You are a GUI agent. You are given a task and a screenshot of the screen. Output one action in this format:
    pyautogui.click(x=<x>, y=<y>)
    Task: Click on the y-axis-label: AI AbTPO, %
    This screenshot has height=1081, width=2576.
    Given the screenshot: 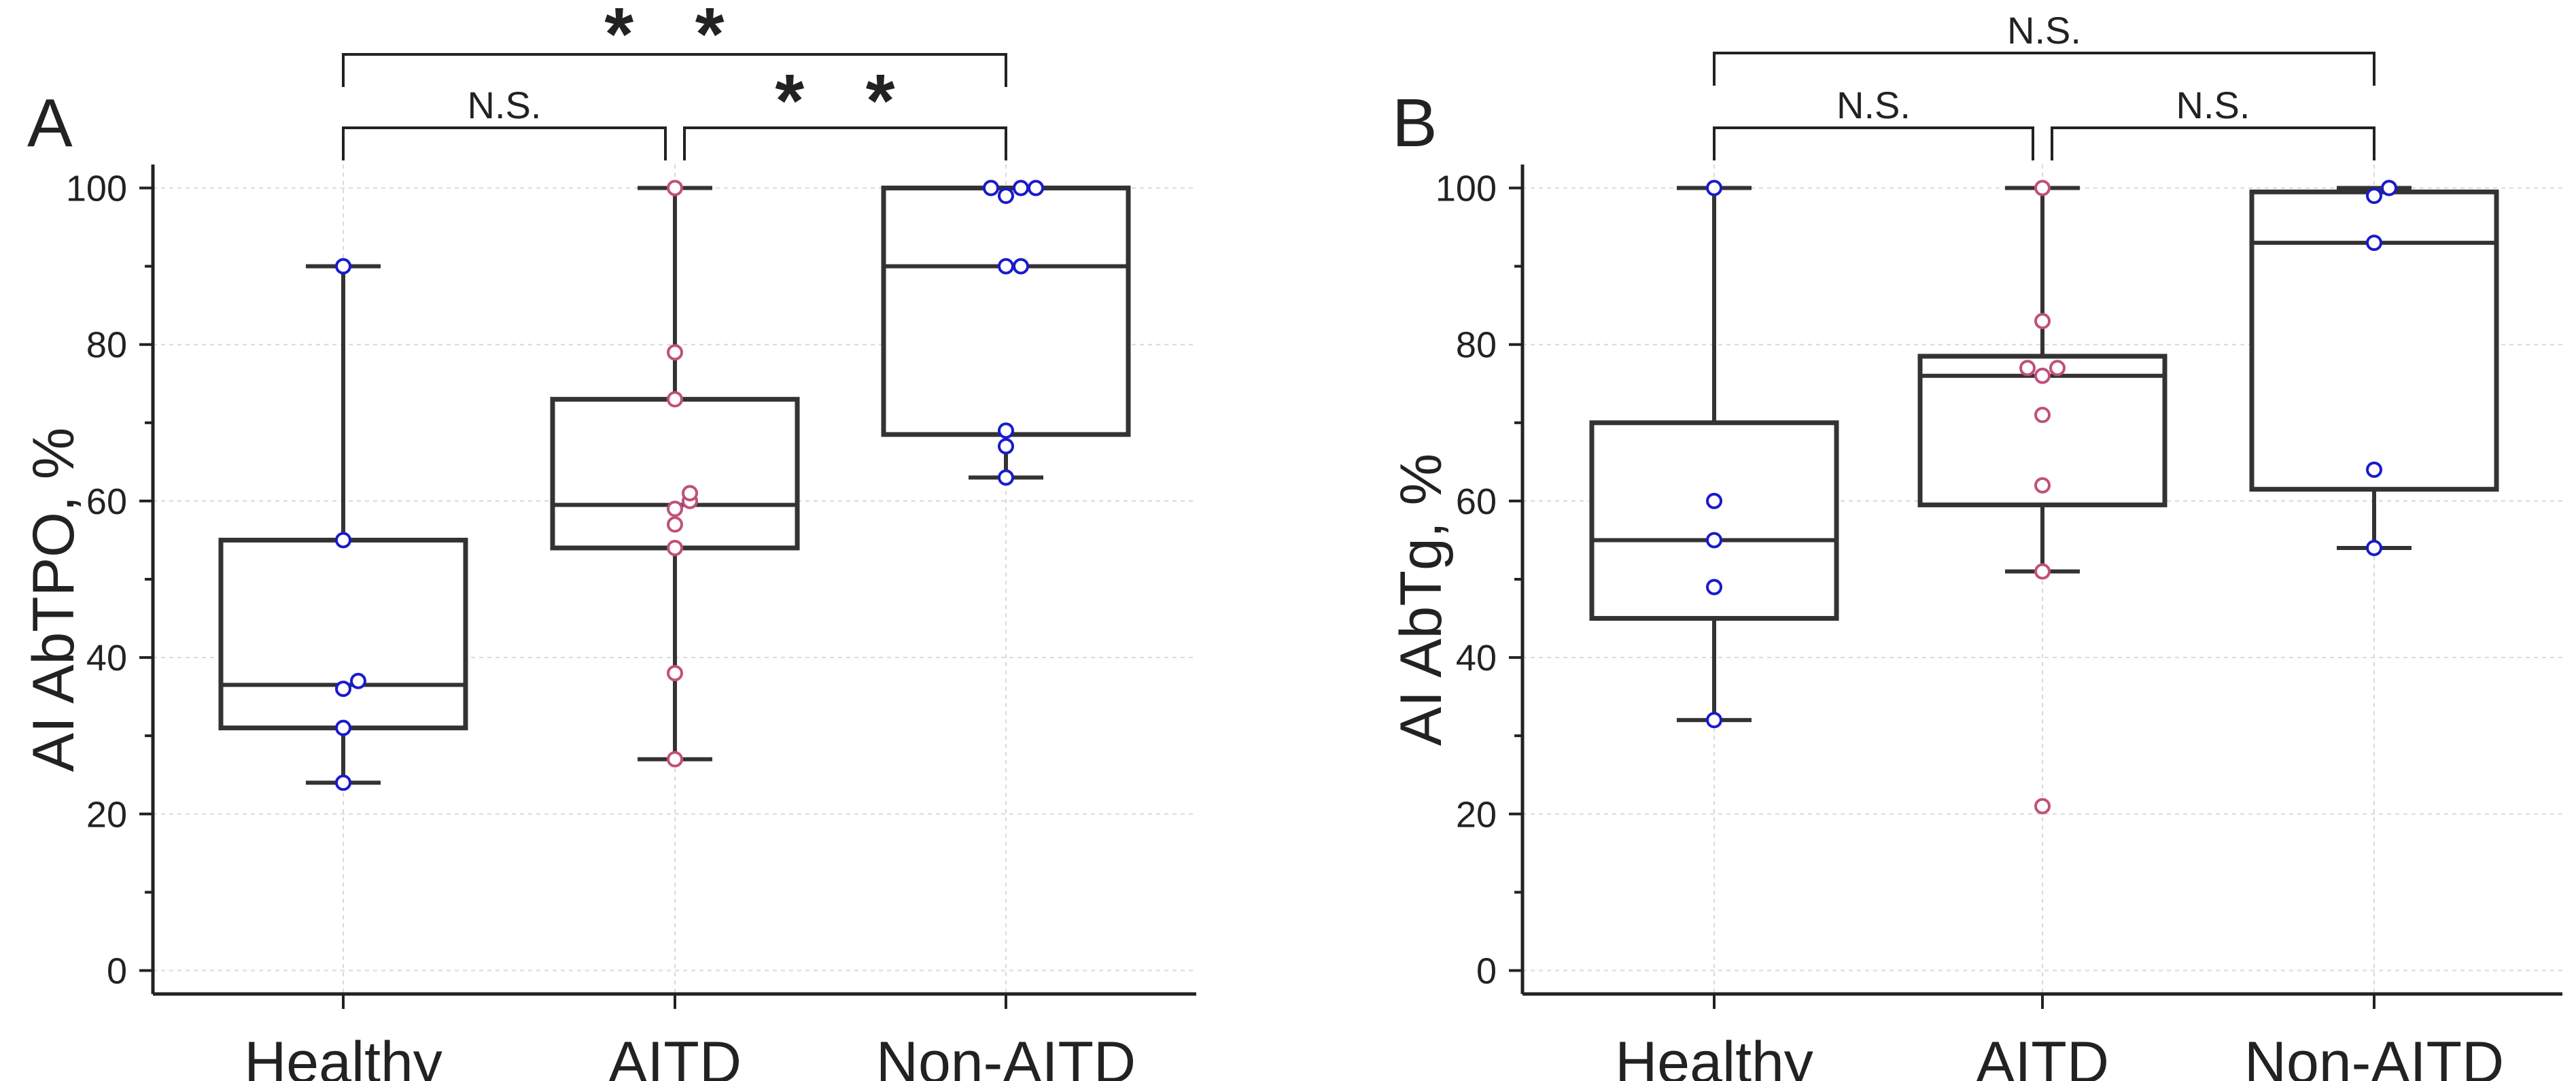 What is the action you would take?
    pyautogui.click(x=53, y=600)
    